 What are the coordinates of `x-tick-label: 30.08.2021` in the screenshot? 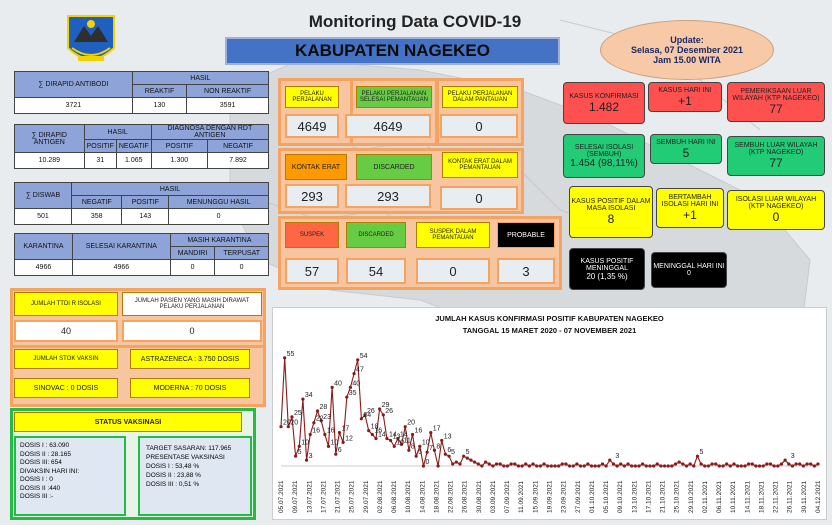 It's located at (479, 496).